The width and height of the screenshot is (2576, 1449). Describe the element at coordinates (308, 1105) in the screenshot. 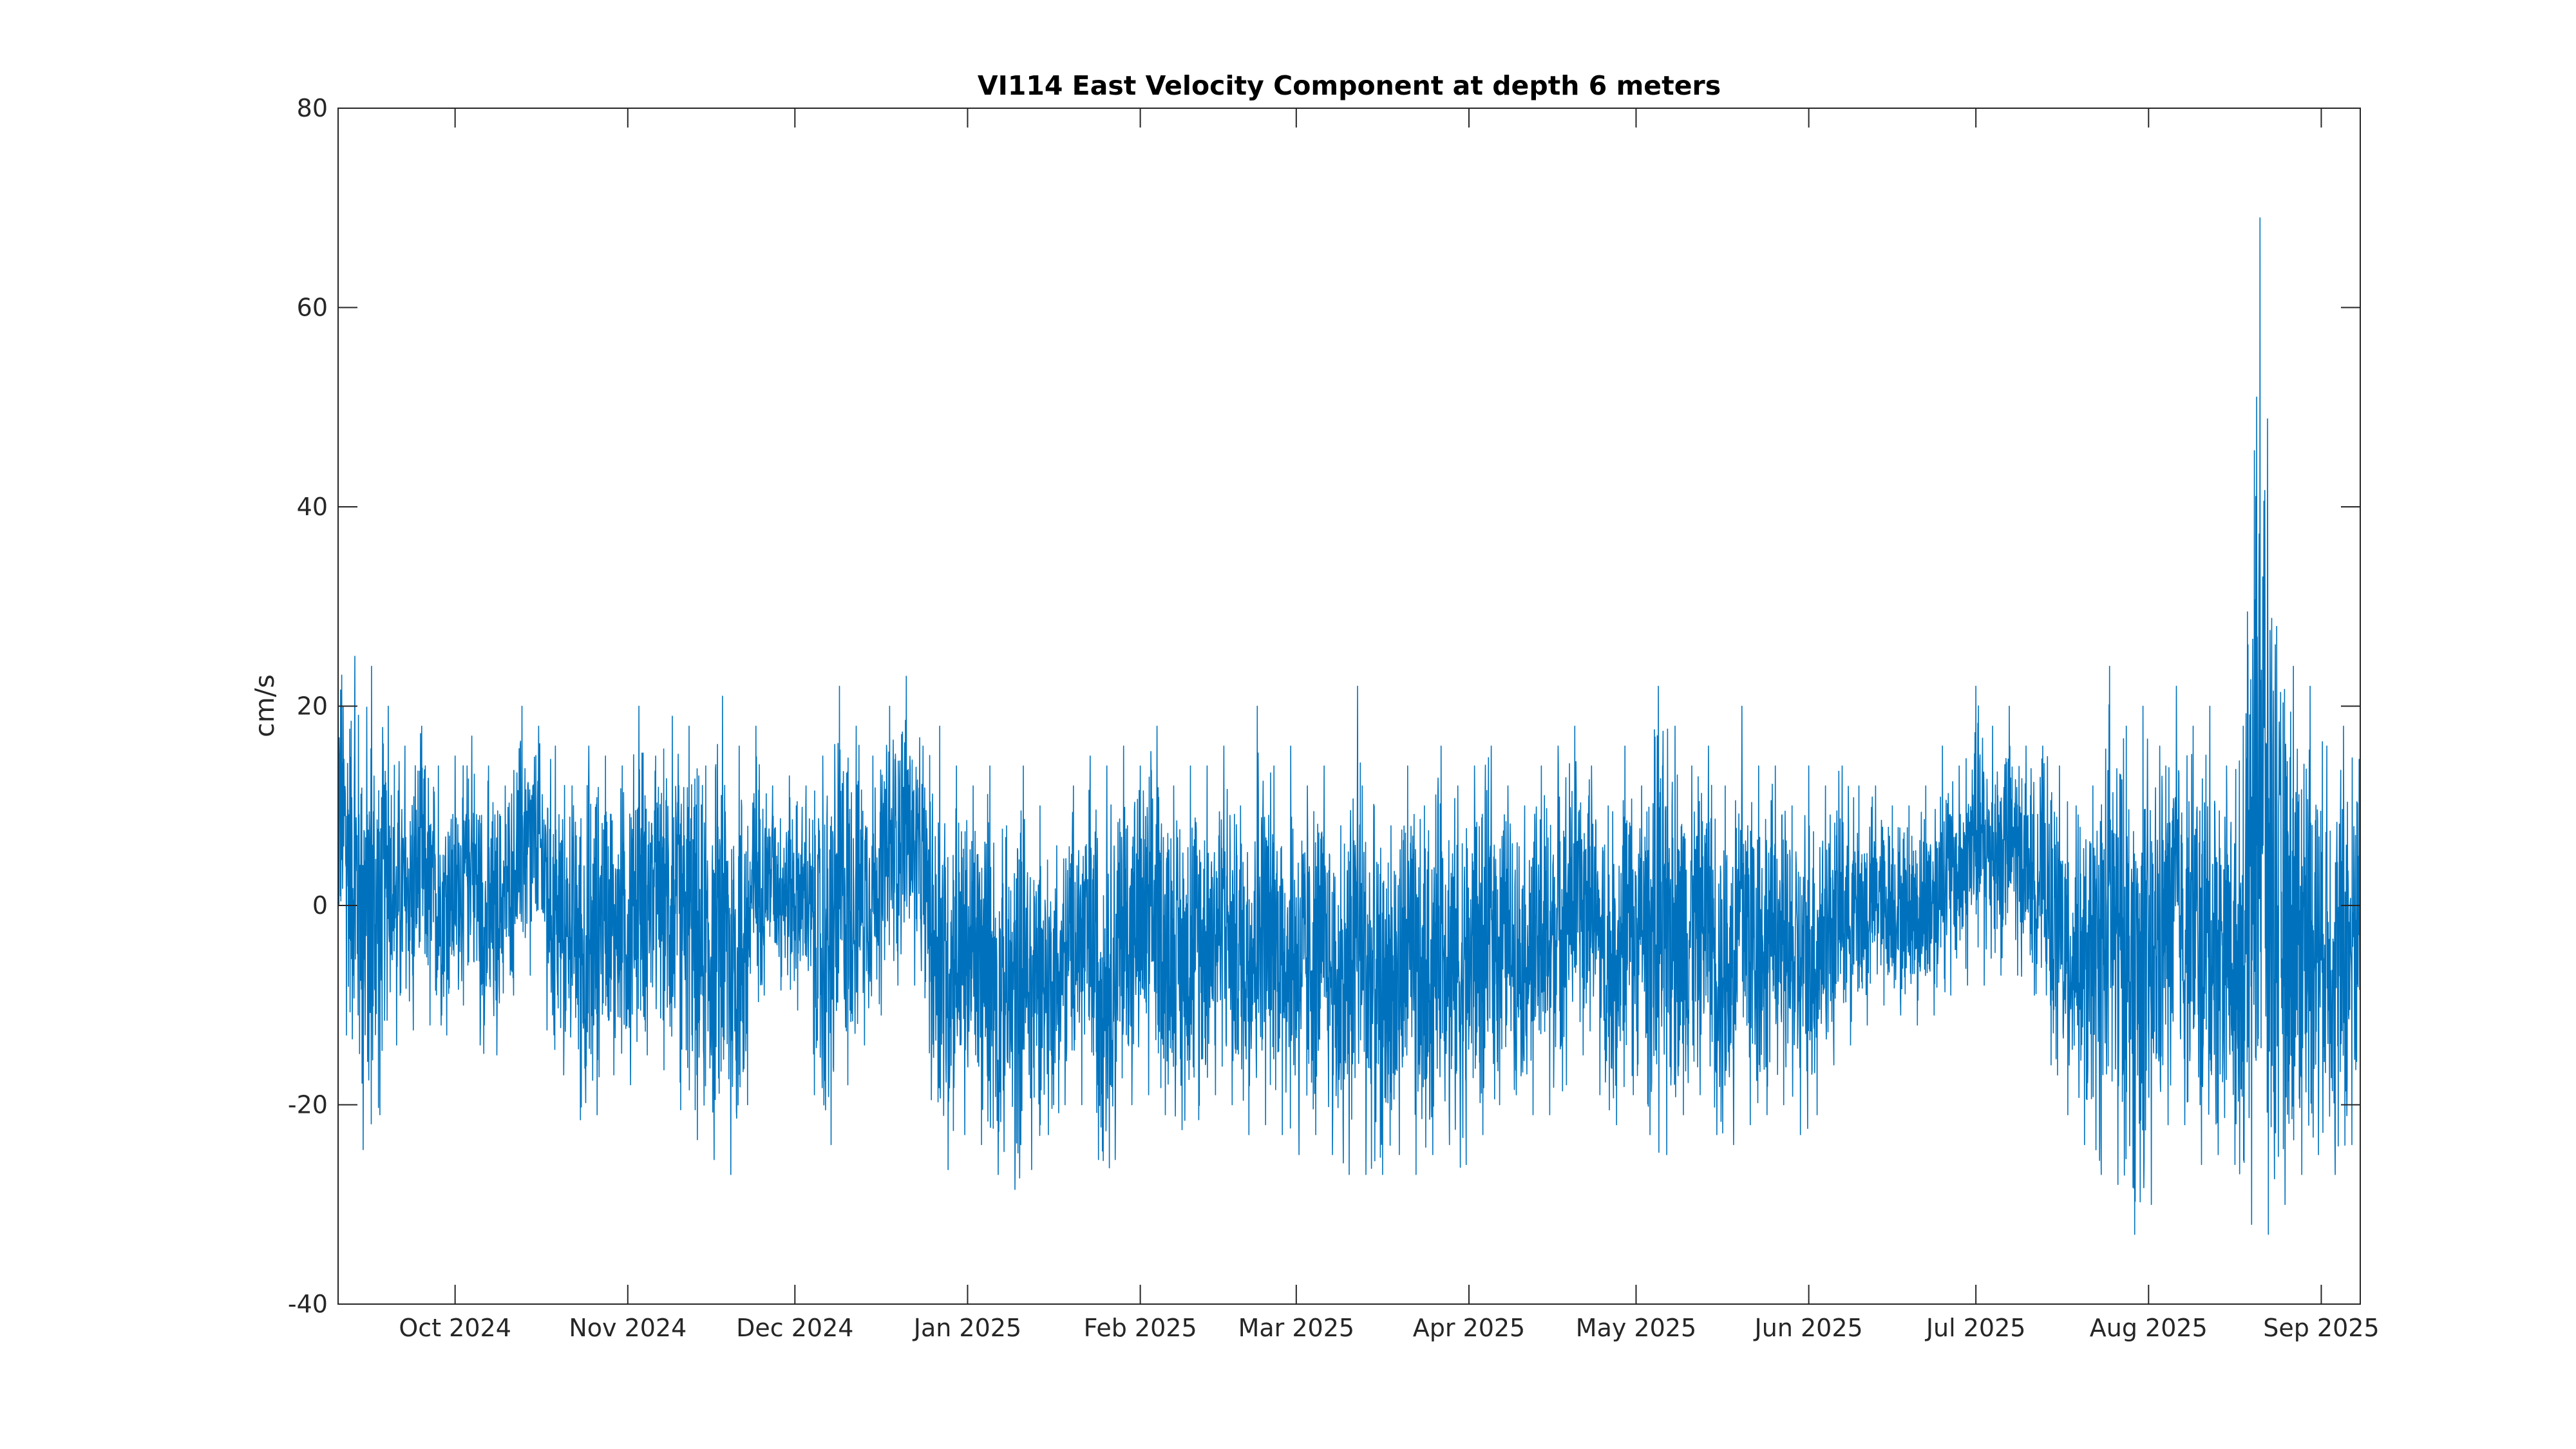

I see `y-tick-label: -20` at that location.